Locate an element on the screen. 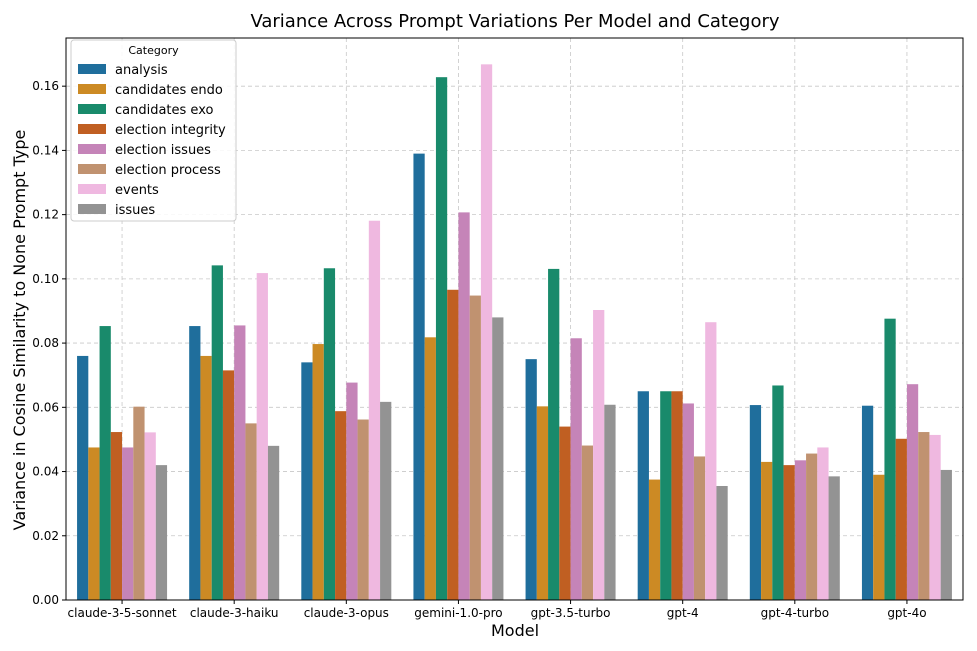 This screenshot has height=651, width=977. bar-election-integrity-gpt-4o is located at coordinates (901, 519).